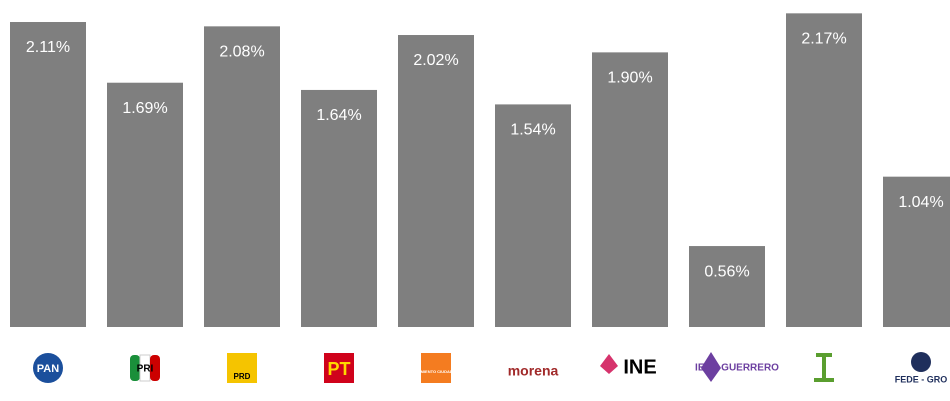  I want to click on logo-text: PRD, so click(242, 376).